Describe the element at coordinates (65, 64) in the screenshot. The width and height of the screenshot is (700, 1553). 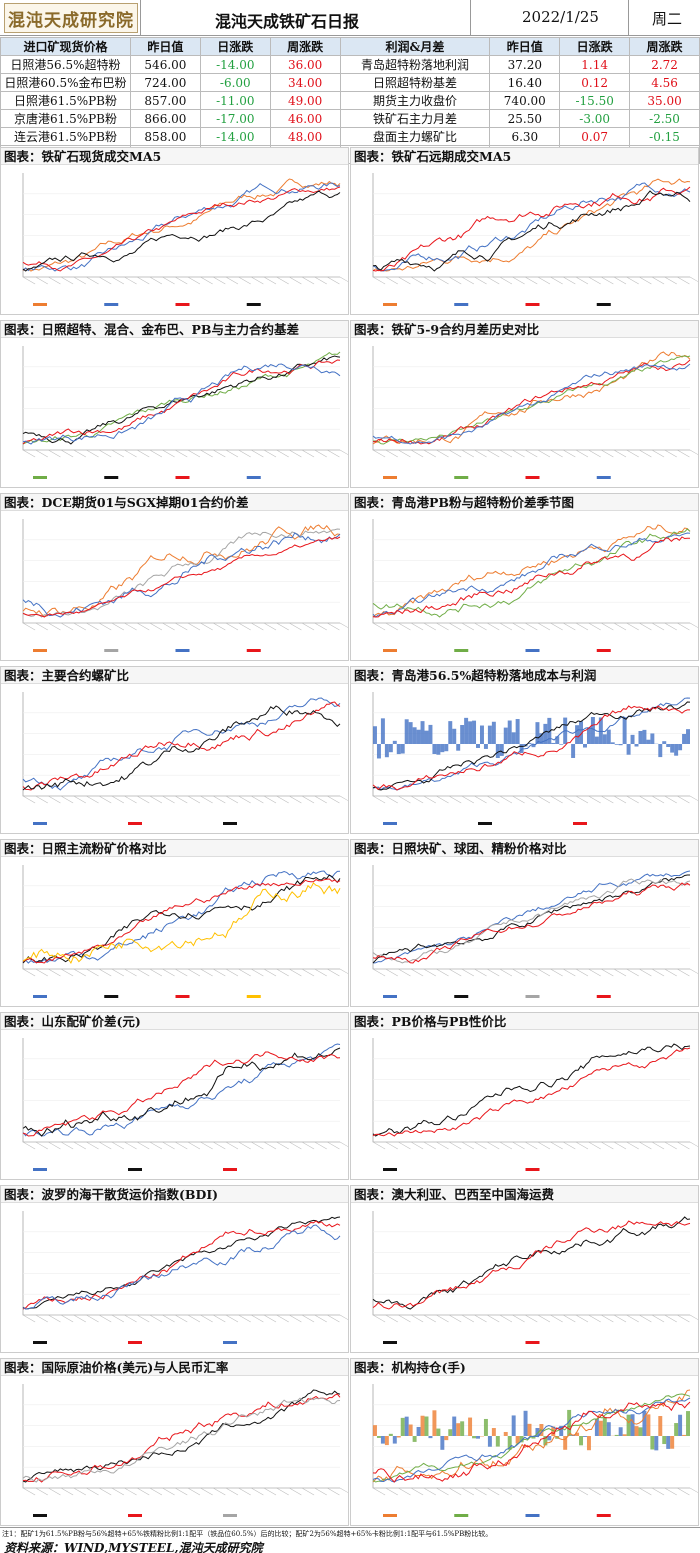
I see `table-cell: 日照港56.5%超特粉` at that location.